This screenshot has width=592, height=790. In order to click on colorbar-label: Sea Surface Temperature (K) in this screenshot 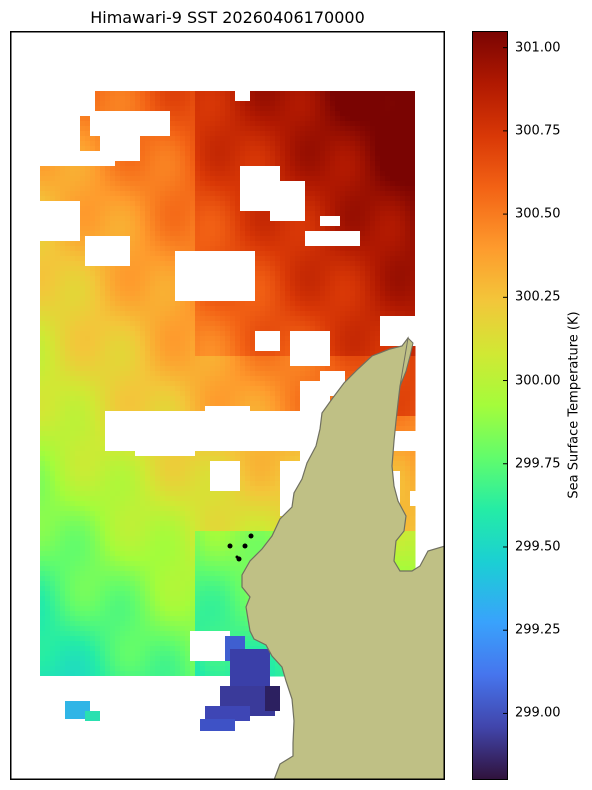, I will do `click(574, 405)`.